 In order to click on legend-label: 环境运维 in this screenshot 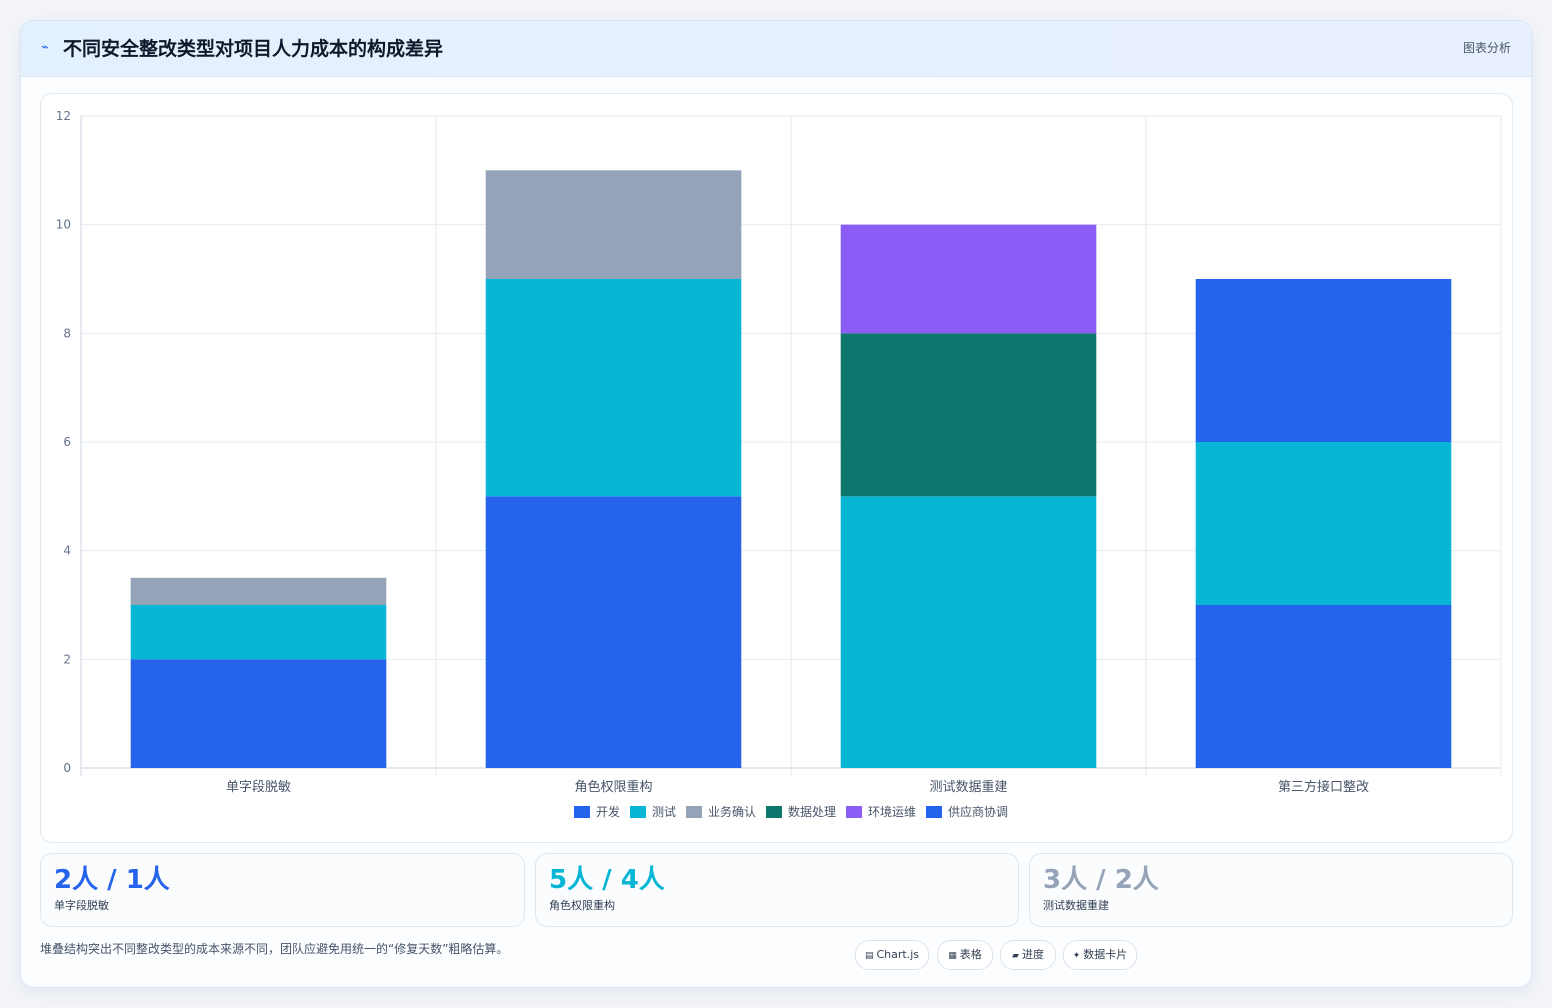, I will do `click(892, 811)`.